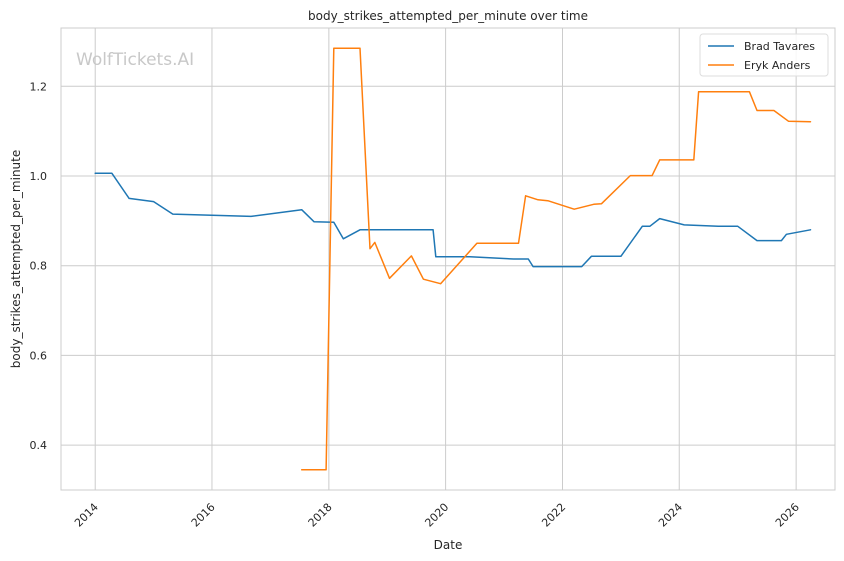  I want to click on y-tick-label: 0.4, so click(39, 445).